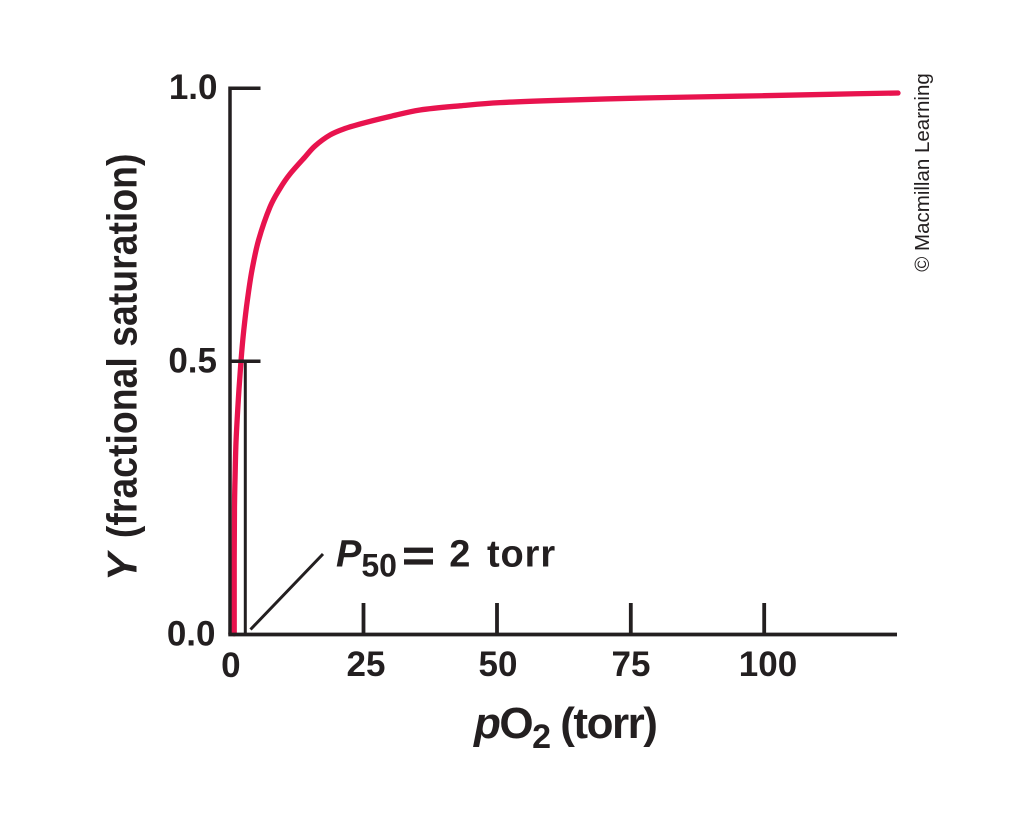 The height and width of the screenshot is (814, 1036). I want to click on svg-text: 75, so click(631, 664).